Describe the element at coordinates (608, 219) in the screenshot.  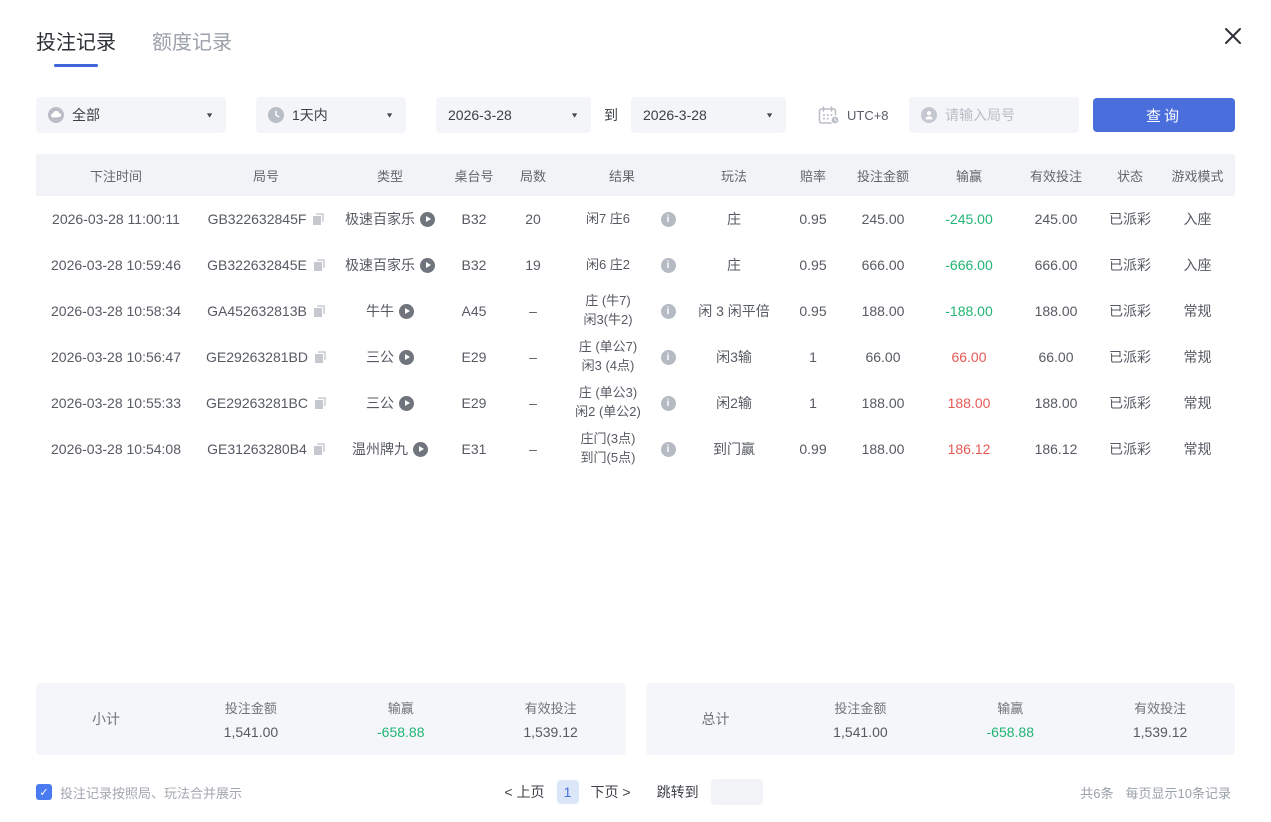
I see `result-cell: 闲7 庄6` at that location.